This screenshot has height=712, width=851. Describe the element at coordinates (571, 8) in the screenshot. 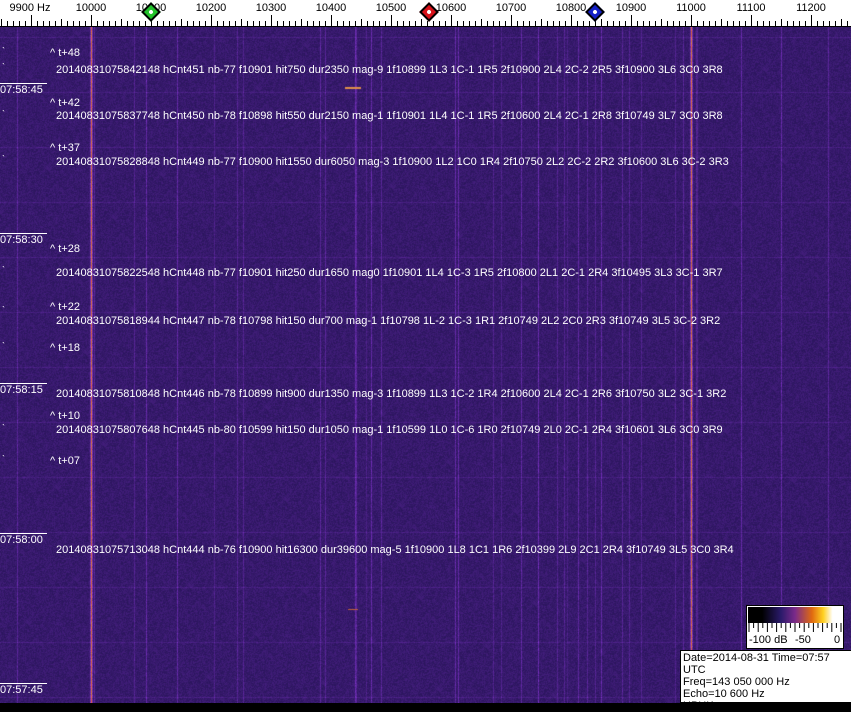

I see `axis-tick-label: 10800` at that location.